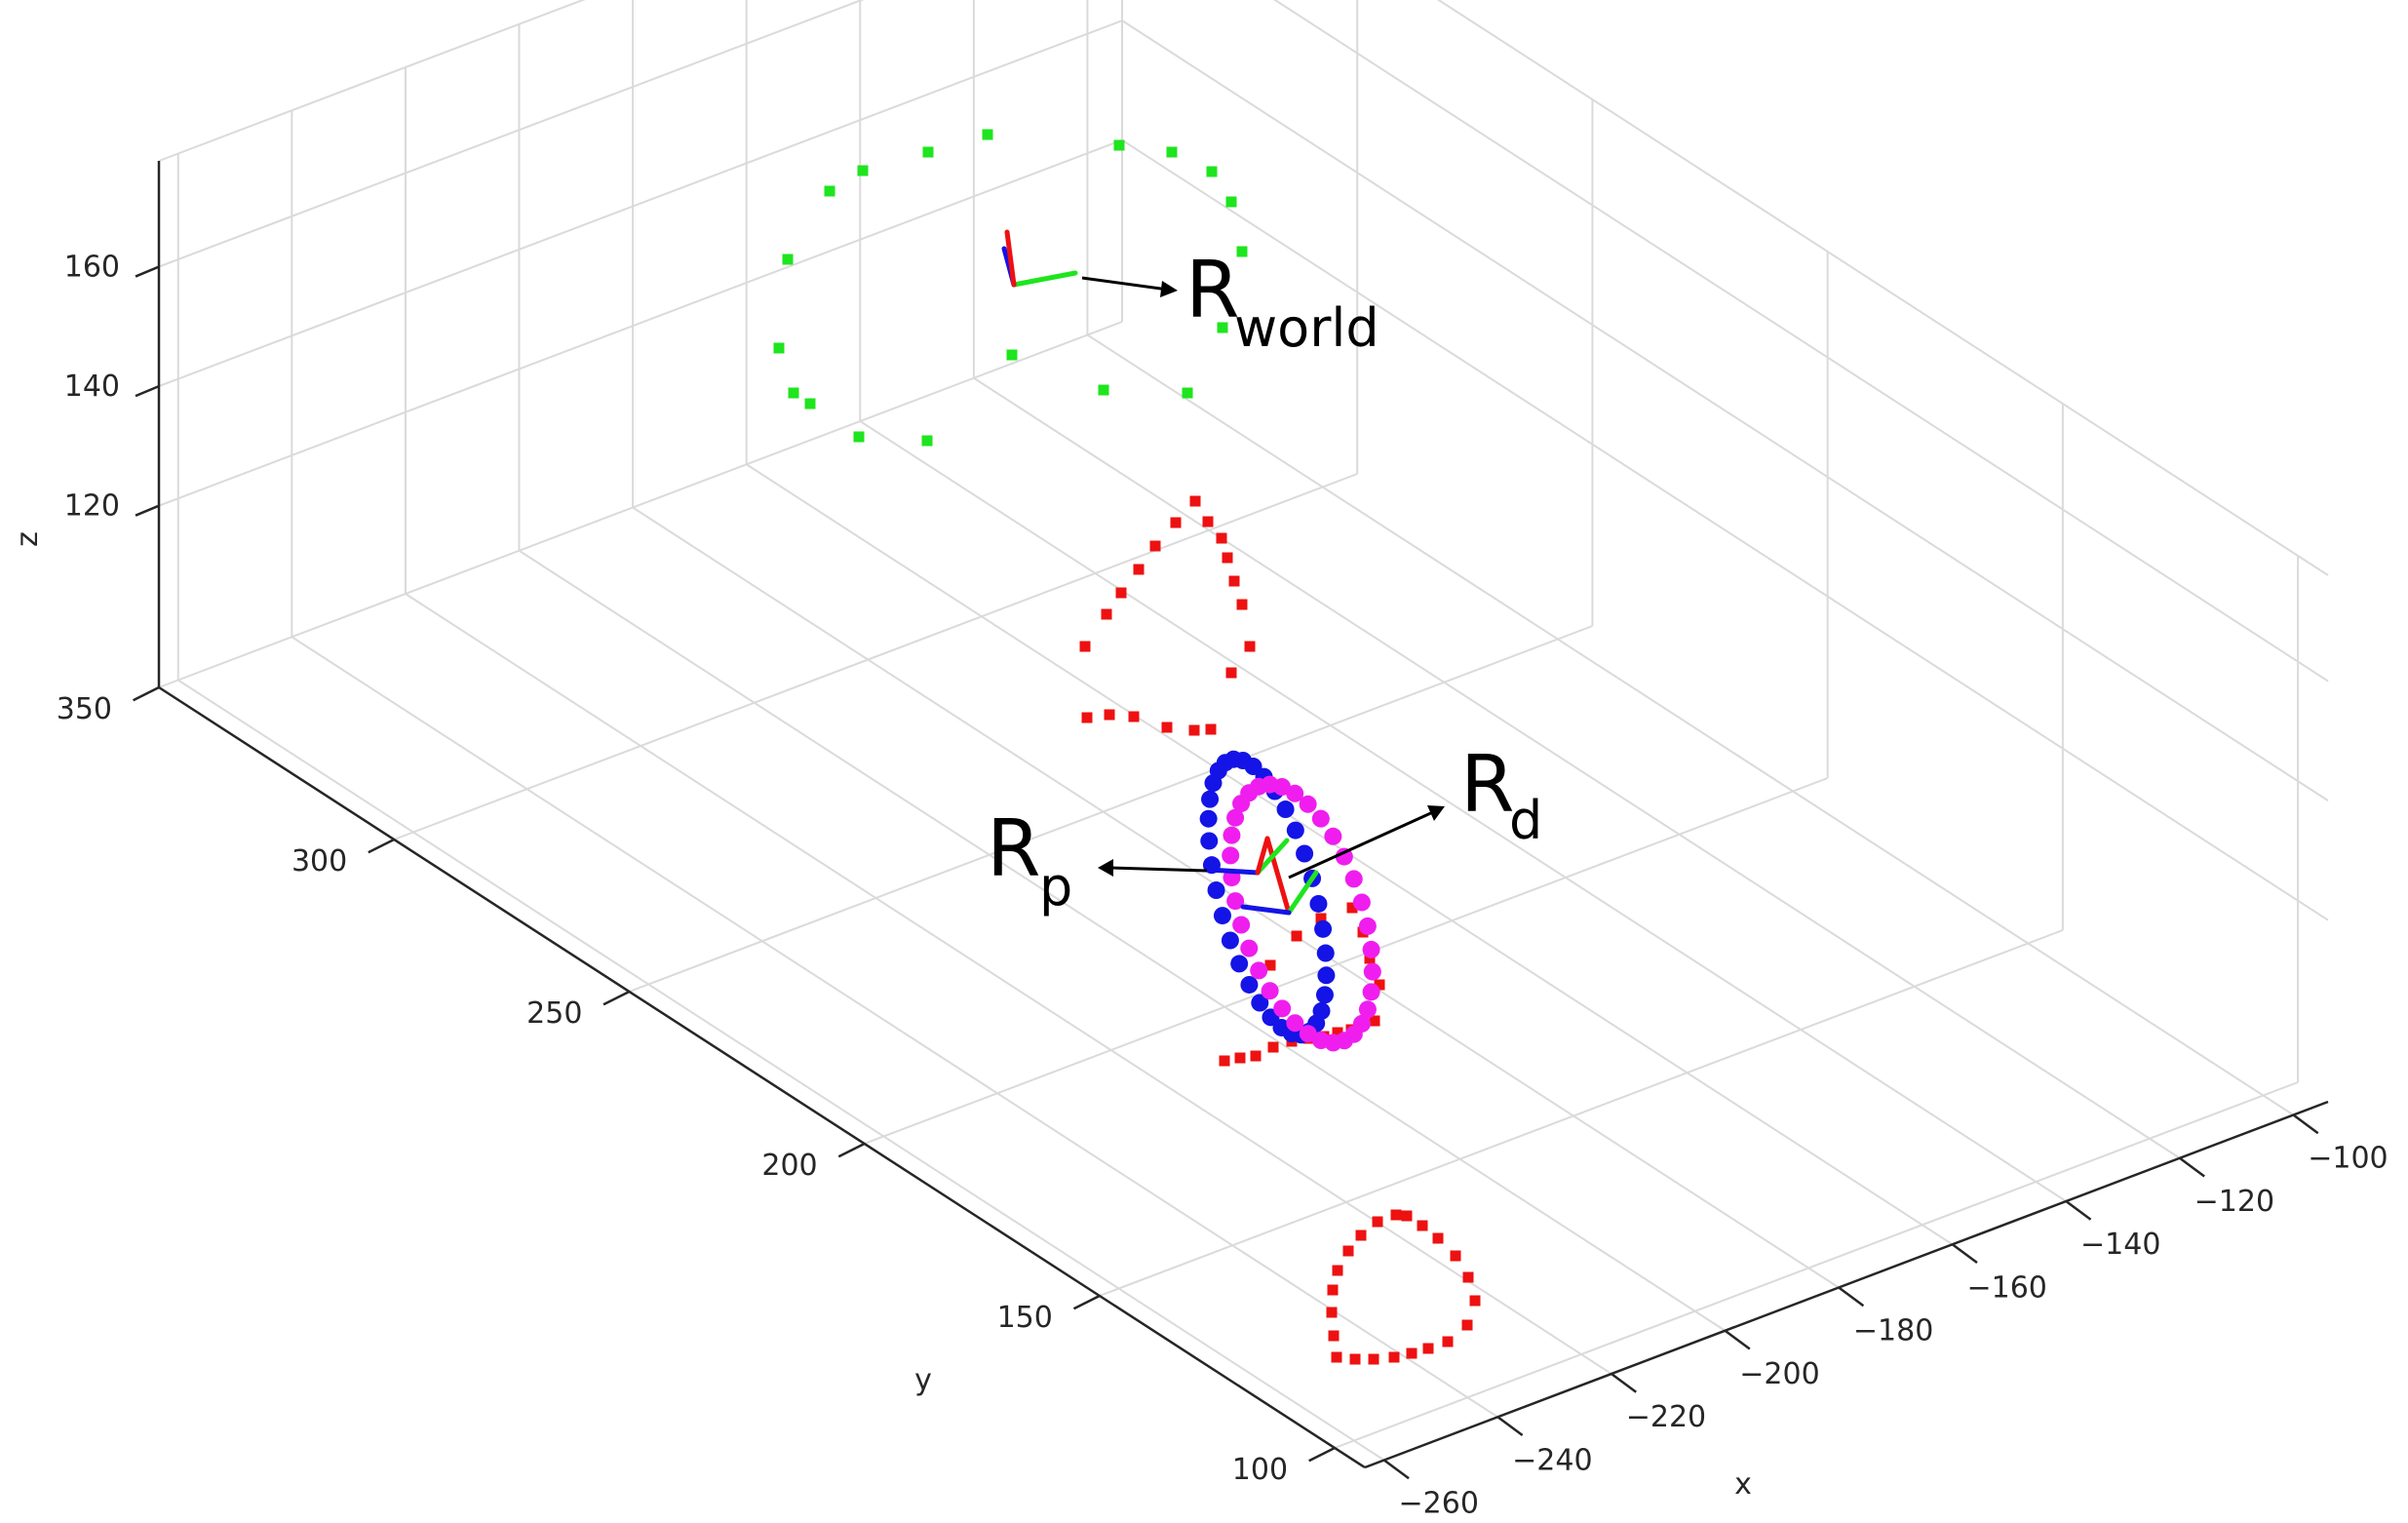 Image resolution: width=2408 pixels, height=1523 pixels. Describe the element at coordinates (28, 539) in the screenshot. I see `z-axis-label: z` at that location.